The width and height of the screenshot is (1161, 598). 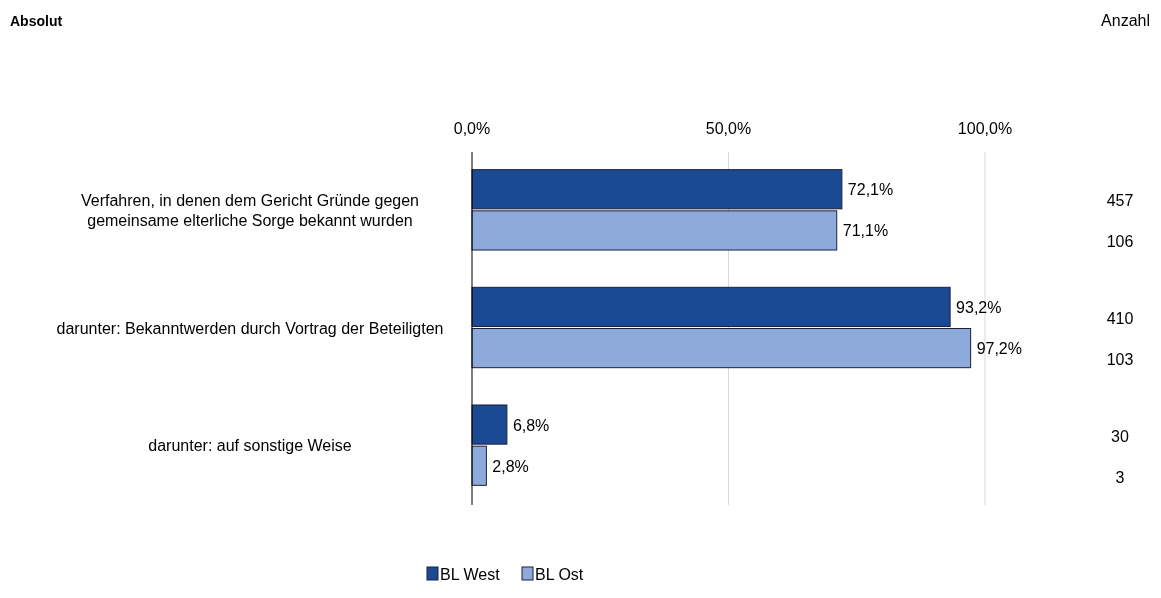 I want to click on legend-label: BL Ost, so click(x=559, y=574).